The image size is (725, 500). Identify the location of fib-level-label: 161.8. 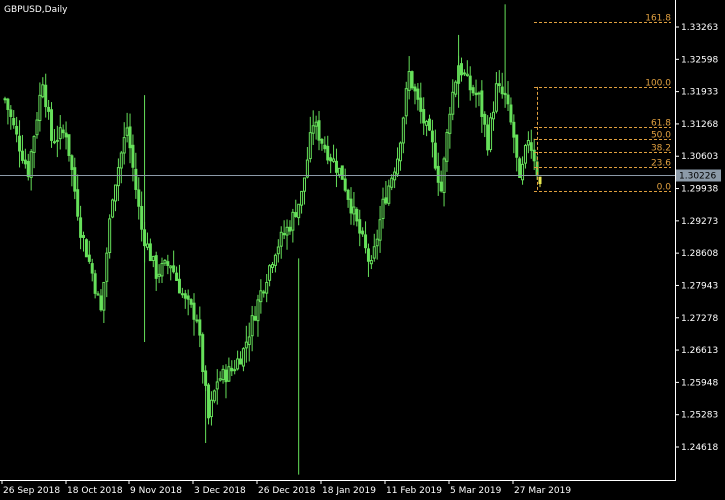
(658, 19).